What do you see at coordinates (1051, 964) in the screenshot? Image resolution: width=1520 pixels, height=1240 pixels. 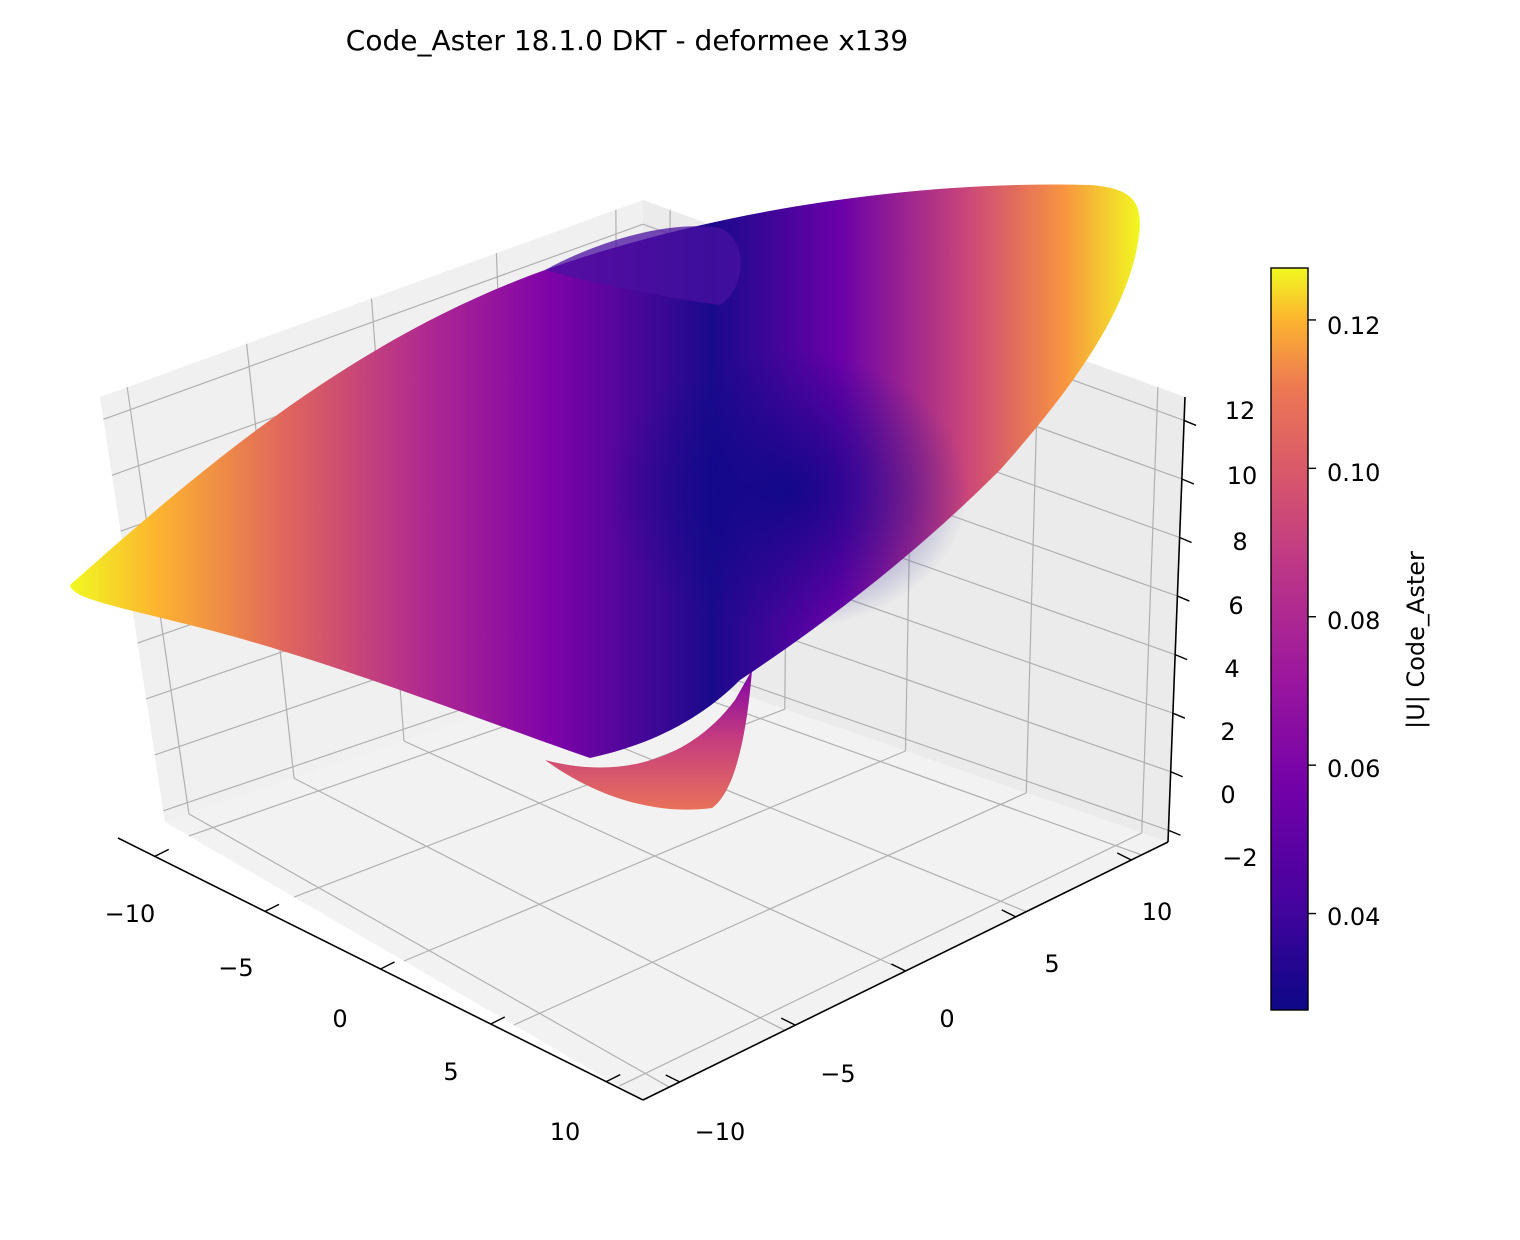 I see `y-tick-label: 5` at bounding box center [1051, 964].